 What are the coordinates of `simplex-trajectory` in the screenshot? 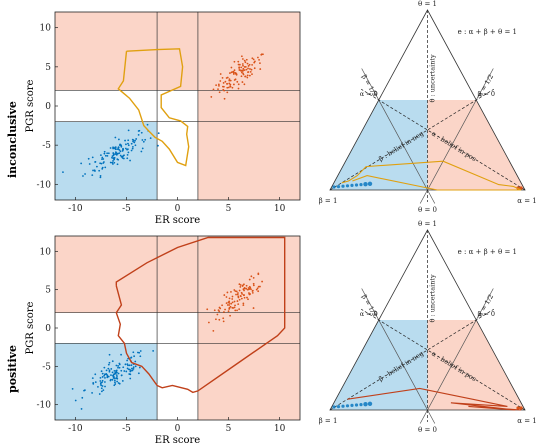 It's located at (434, 399).